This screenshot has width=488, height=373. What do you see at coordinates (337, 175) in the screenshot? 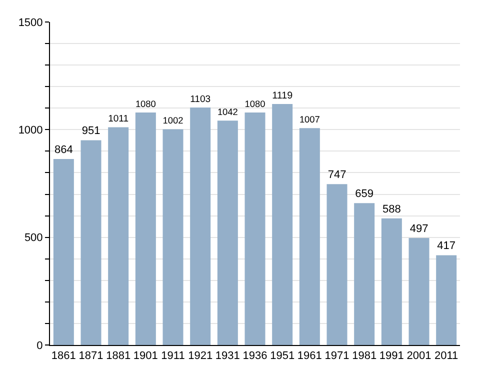
I see `data-label: 747` at bounding box center [337, 175].